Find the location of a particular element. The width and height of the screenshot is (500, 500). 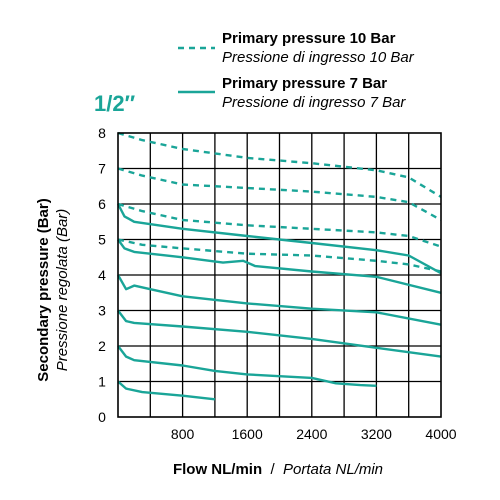

svg-text: Secondary pressure (Bar) is located at coordinates (43, 289).